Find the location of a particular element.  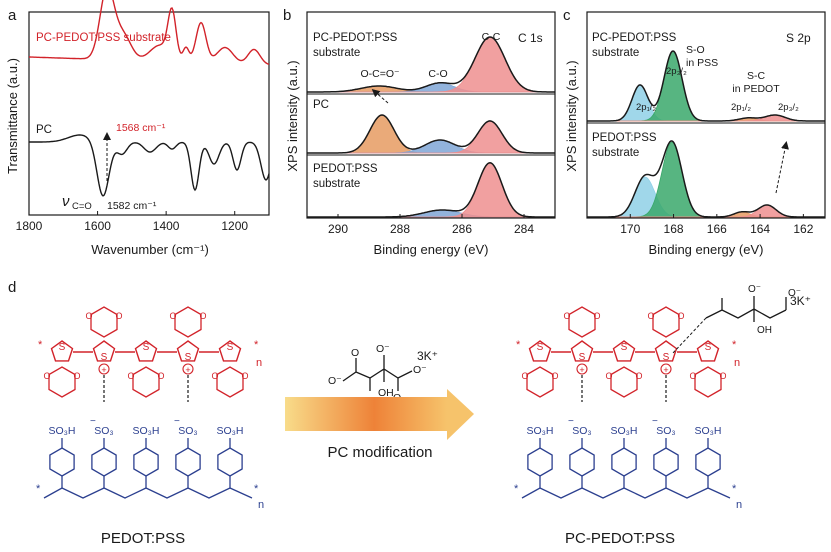

peak-label-sc-a: S-C is located at coordinates (756, 76).